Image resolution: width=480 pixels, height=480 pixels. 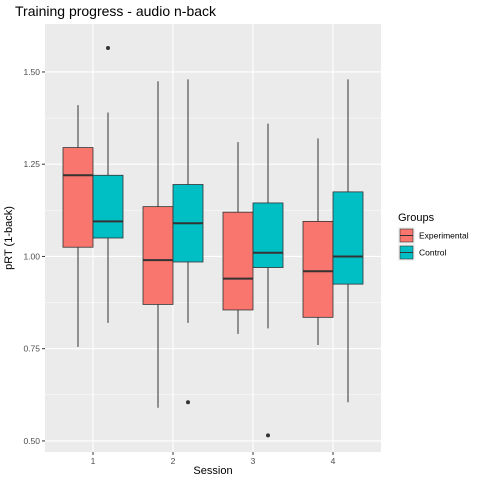 I want to click on y-axis-ticks: 0.50 0.75 1.00 1.25 1.50, so click(x=34, y=256).